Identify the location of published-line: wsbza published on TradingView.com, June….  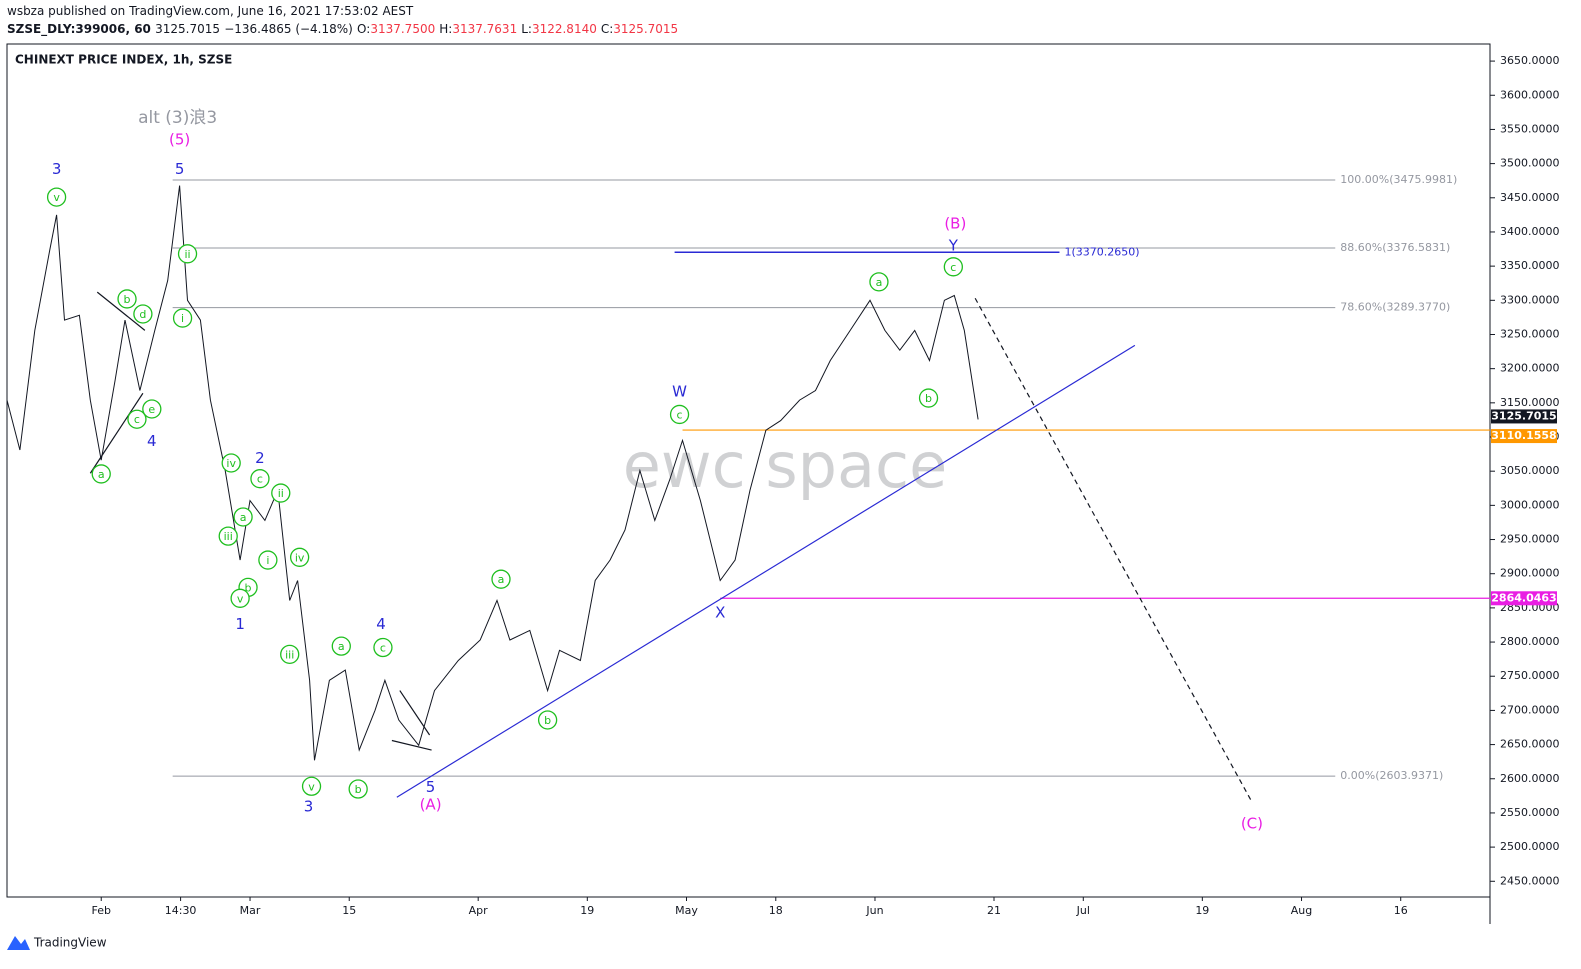
(210, 11).